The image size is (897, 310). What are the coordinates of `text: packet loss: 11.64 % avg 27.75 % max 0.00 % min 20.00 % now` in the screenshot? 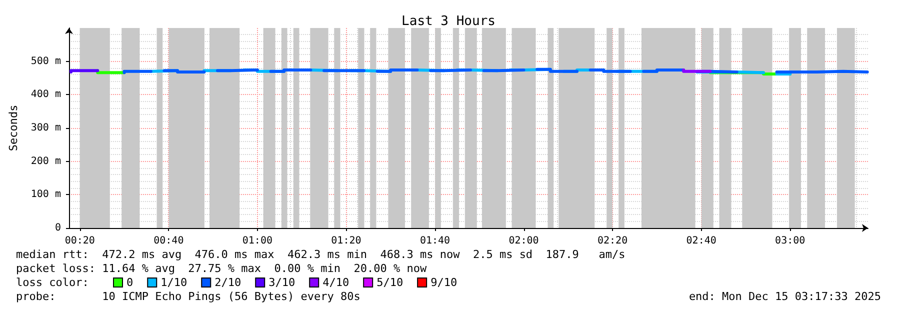 It's located at (221, 268).